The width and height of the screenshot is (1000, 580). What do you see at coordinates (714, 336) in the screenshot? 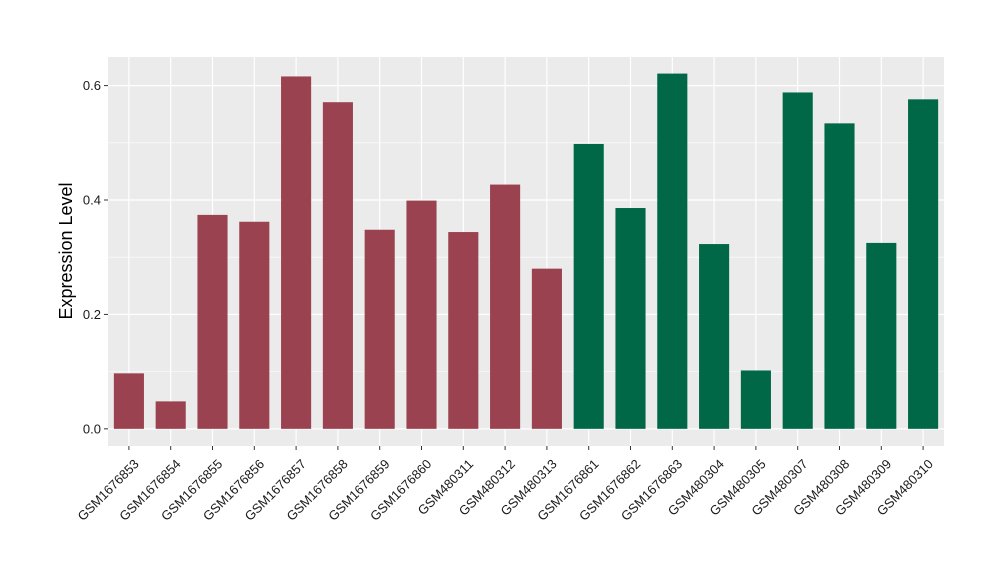
I see `bar-GSM480304` at bounding box center [714, 336].